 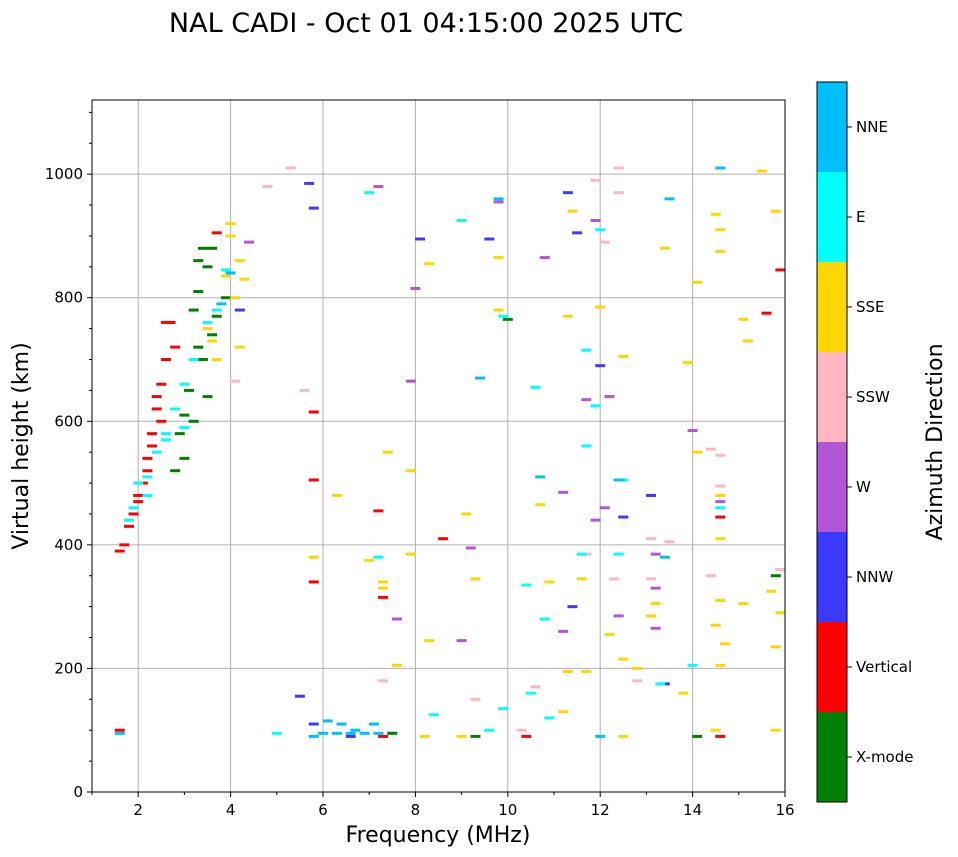 What do you see at coordinates (68, 298) in the screenshot?
I see `y-tick-label: 800` at bounding box center [68, 298].